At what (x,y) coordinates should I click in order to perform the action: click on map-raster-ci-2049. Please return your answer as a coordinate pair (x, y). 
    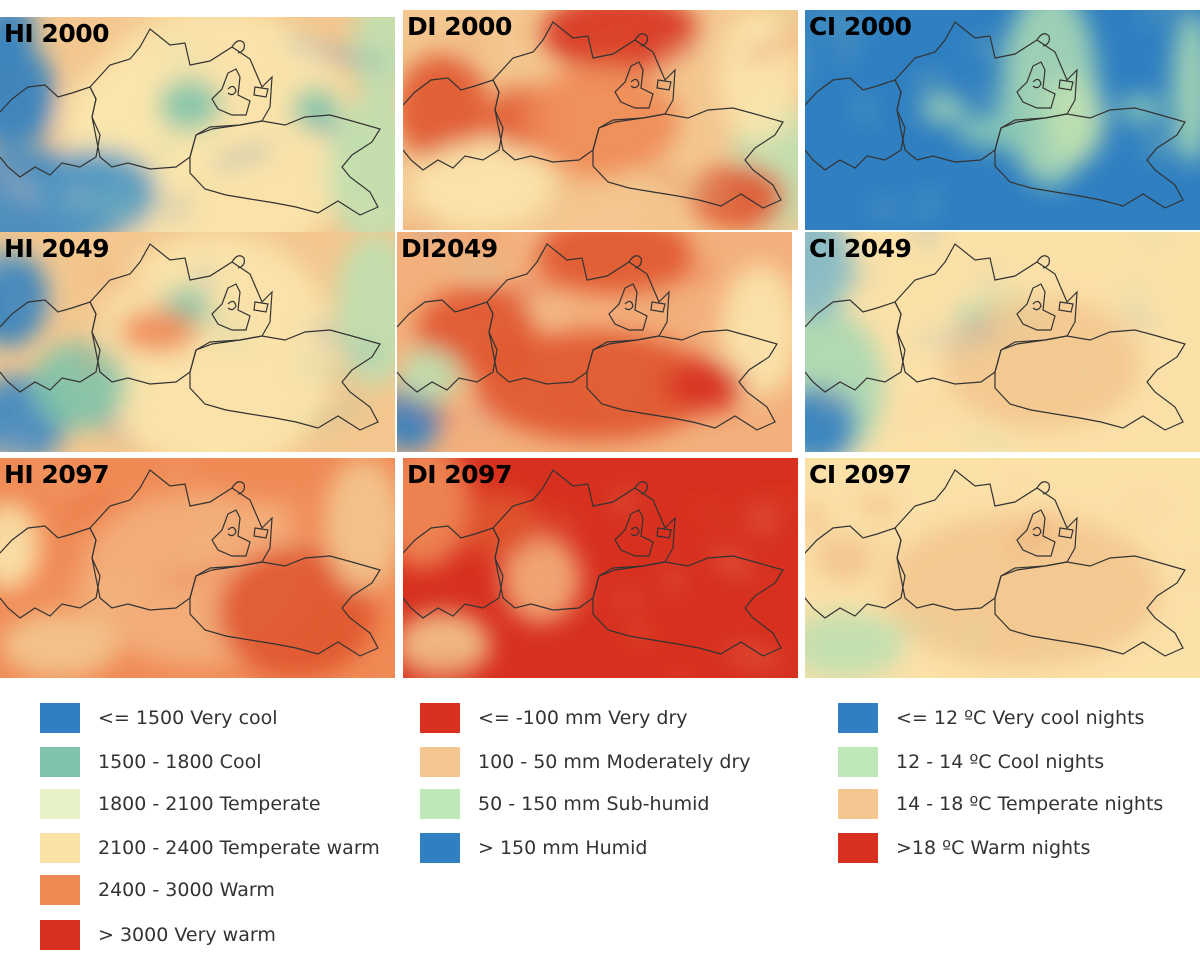
    Looking at the image, I should click on (1002, 342).